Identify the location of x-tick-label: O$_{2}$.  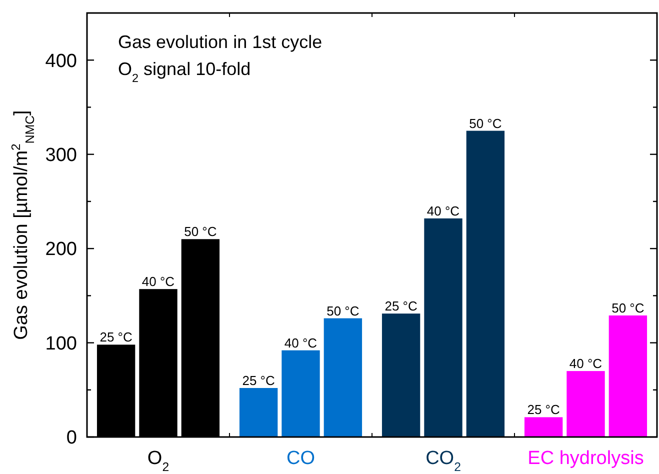
(158, 461).